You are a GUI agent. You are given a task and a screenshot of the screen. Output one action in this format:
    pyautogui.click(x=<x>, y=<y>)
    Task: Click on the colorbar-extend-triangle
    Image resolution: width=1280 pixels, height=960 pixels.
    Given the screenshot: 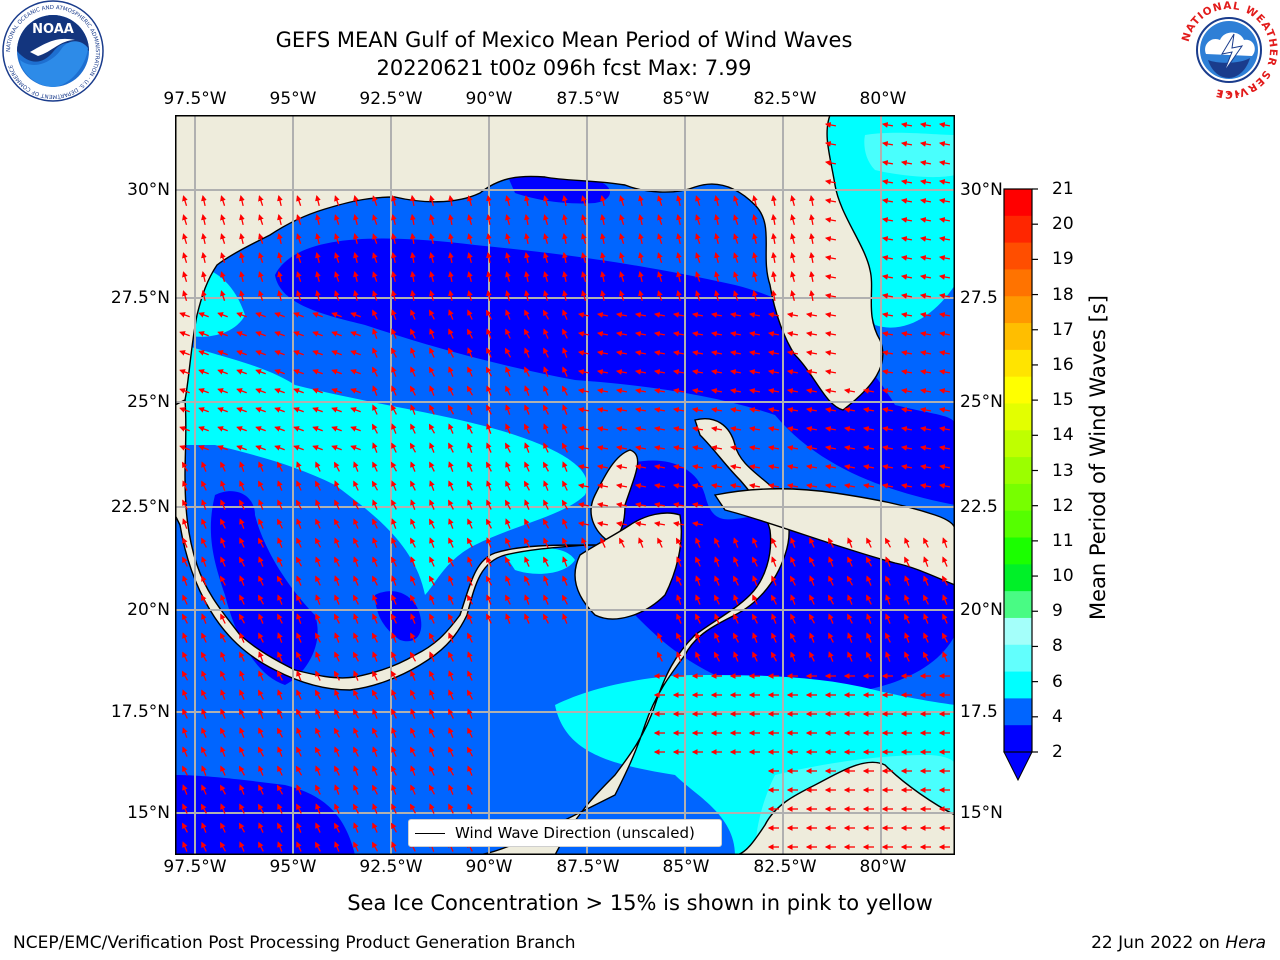 What is the action you would take?
    pyautogui.click(x=1018, y=766)
    